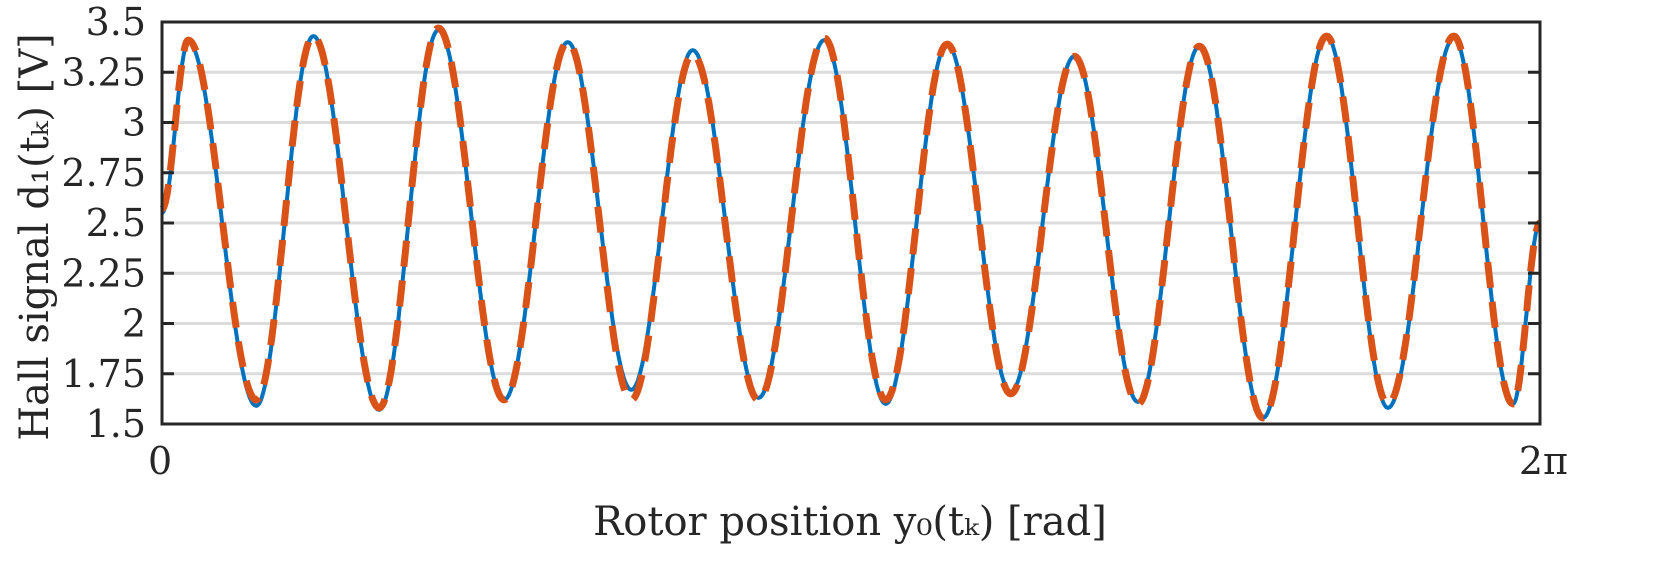 Image resolution: width=1661 pixels, height=584 pixels. What do you see at coordinates (103, 72) in the screenshot?
I see `y-tick-label: 3.25` at bounding box center [103, 72].